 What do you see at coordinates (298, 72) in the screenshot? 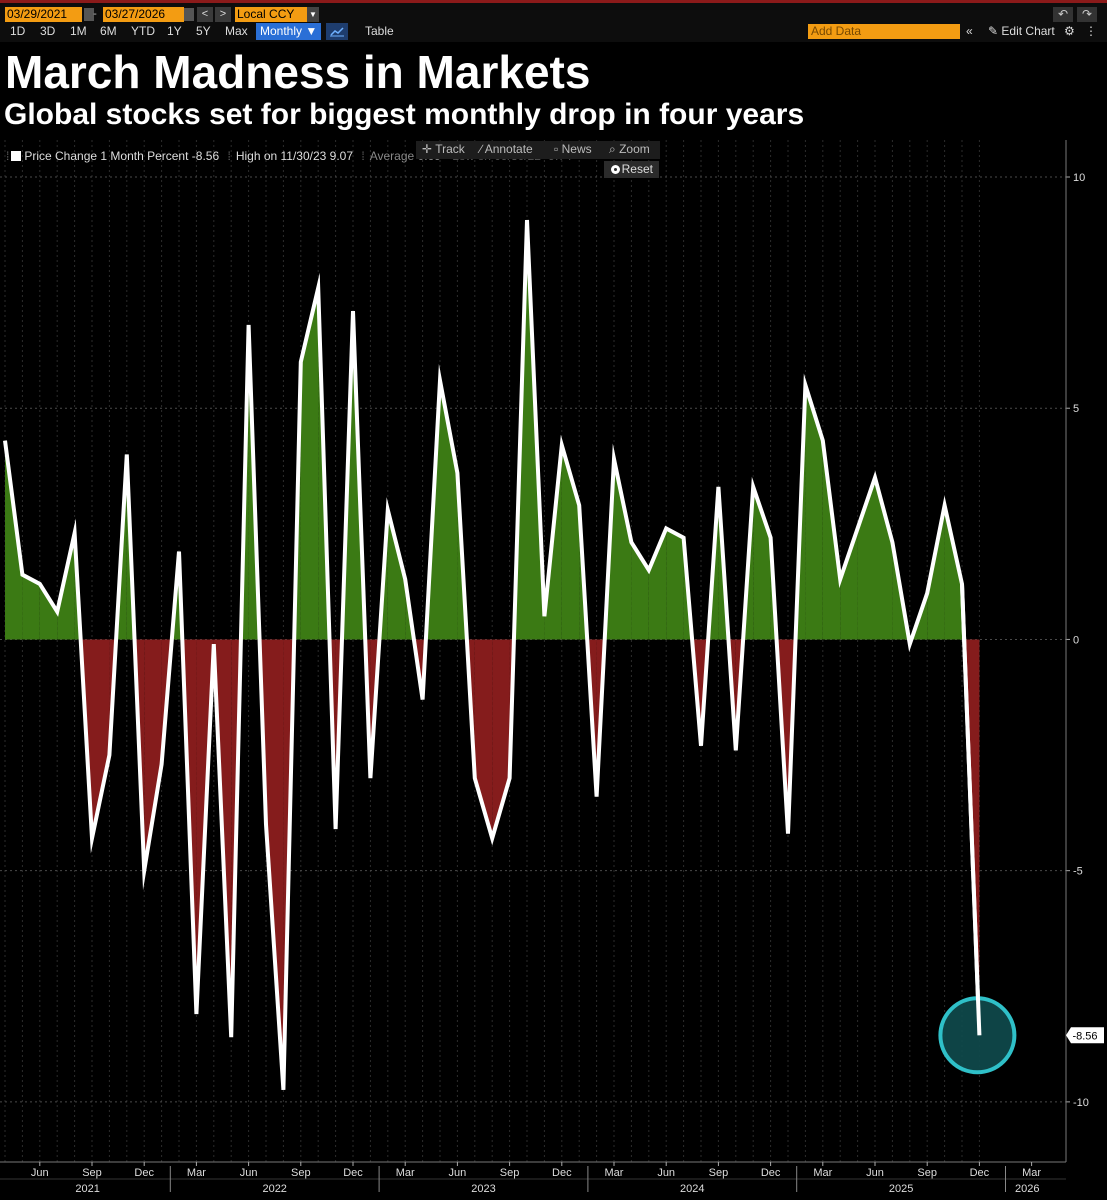
I see `chart-title: March Madness in Markets` at bounding box center [298, 72].